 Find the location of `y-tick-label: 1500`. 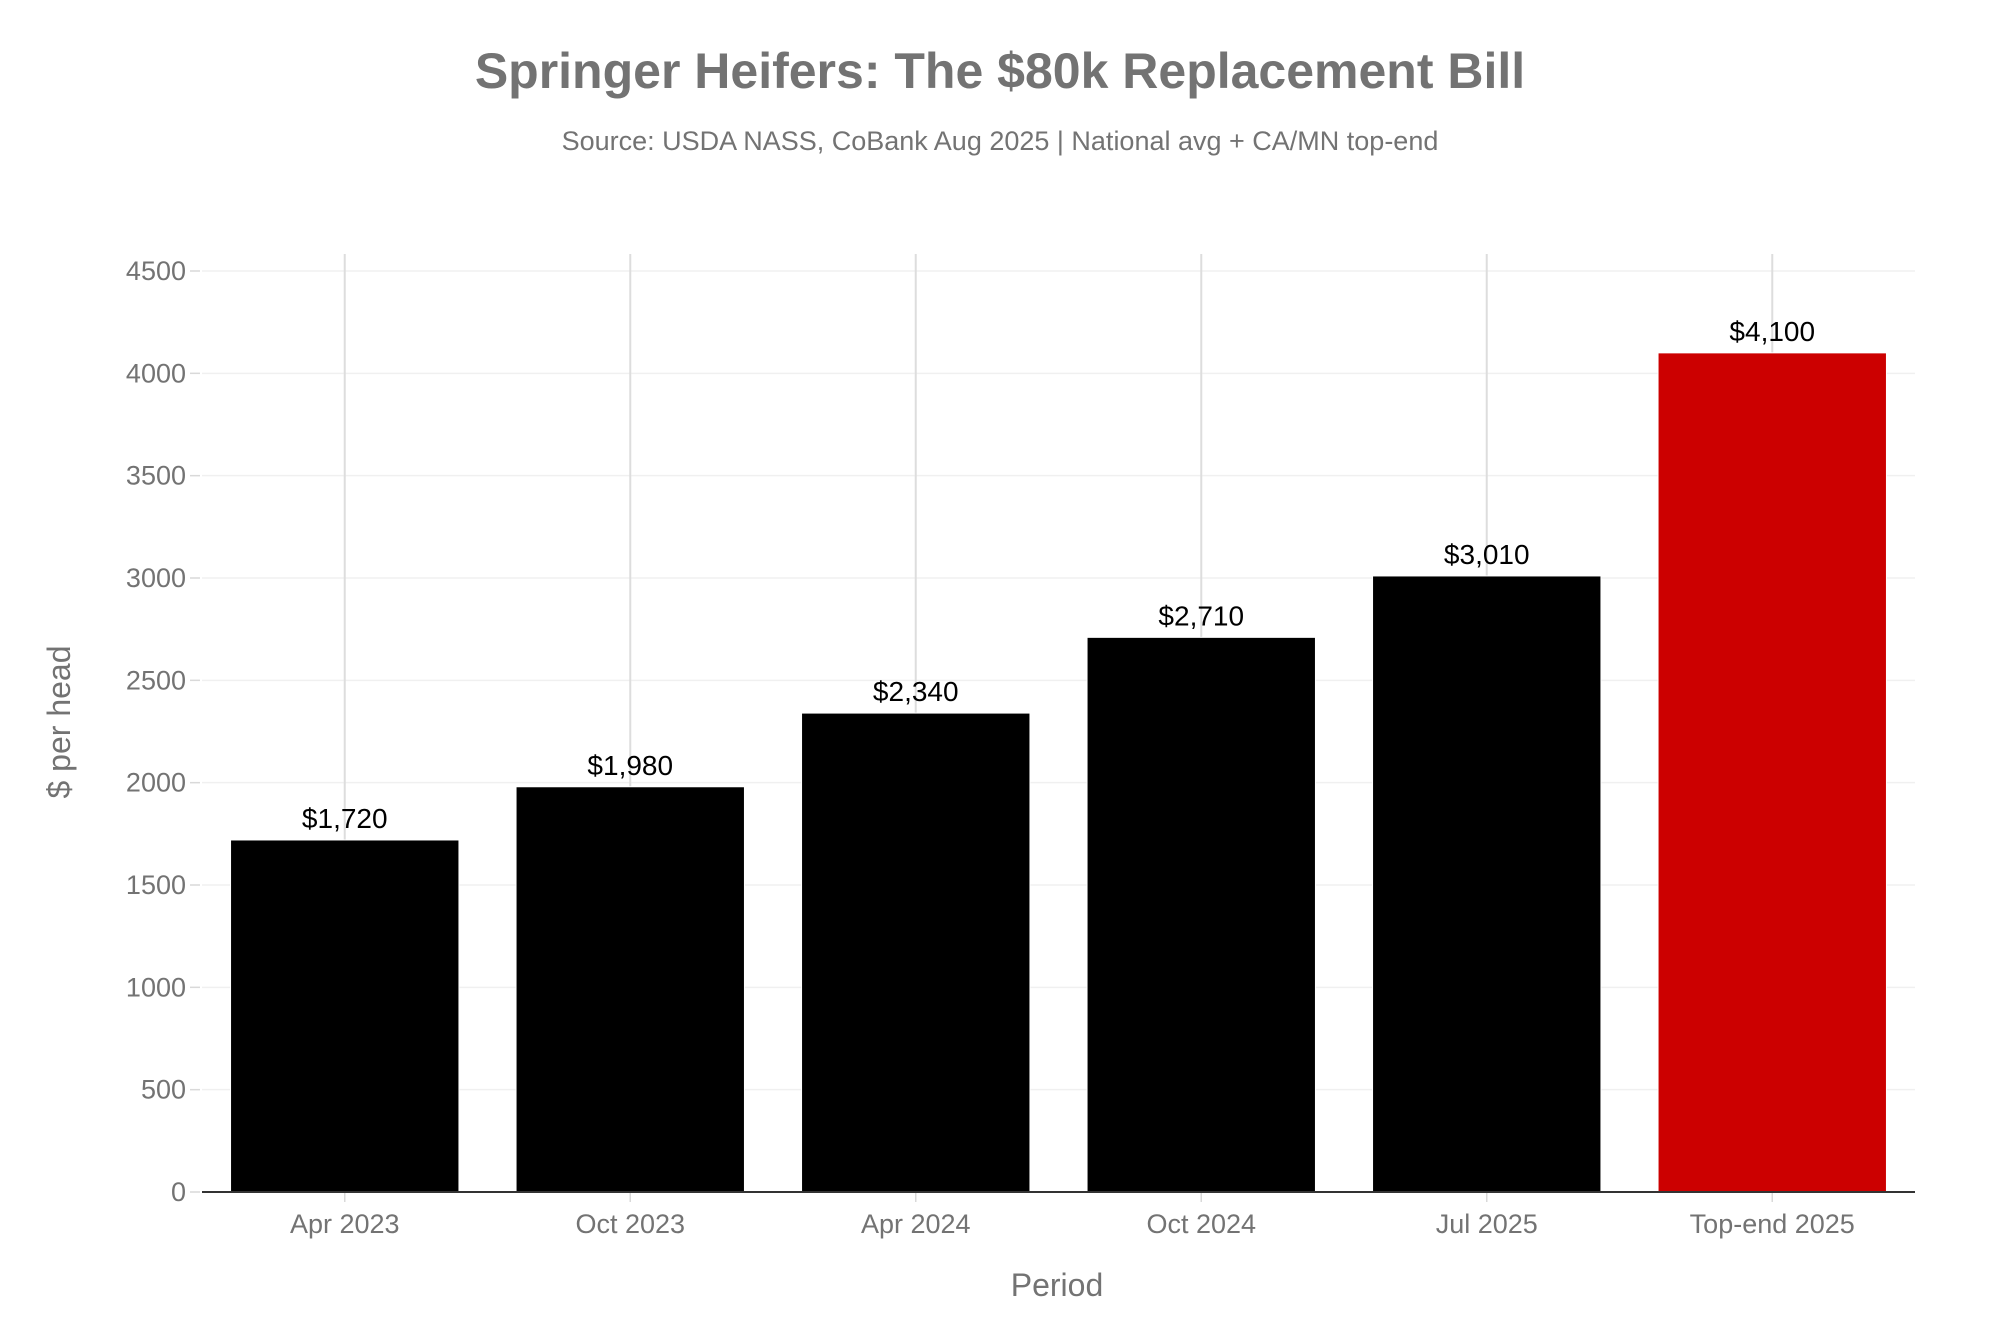

y-tick-label: 1500 is located at coordinates (156, 885).